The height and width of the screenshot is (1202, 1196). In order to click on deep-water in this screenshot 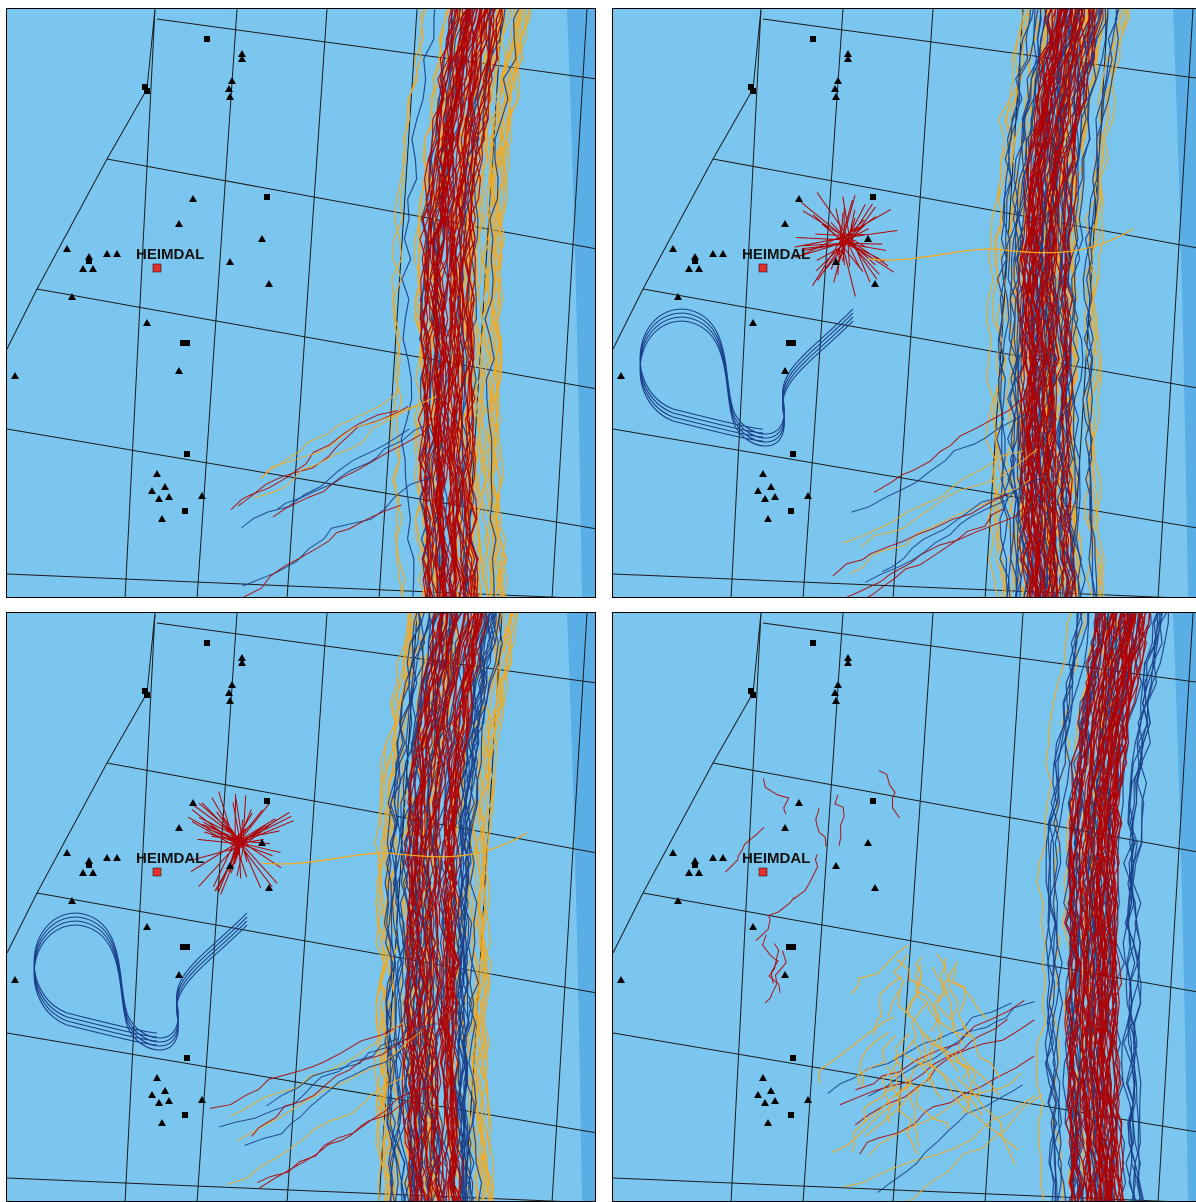, I will do `click(1184, 303)`.